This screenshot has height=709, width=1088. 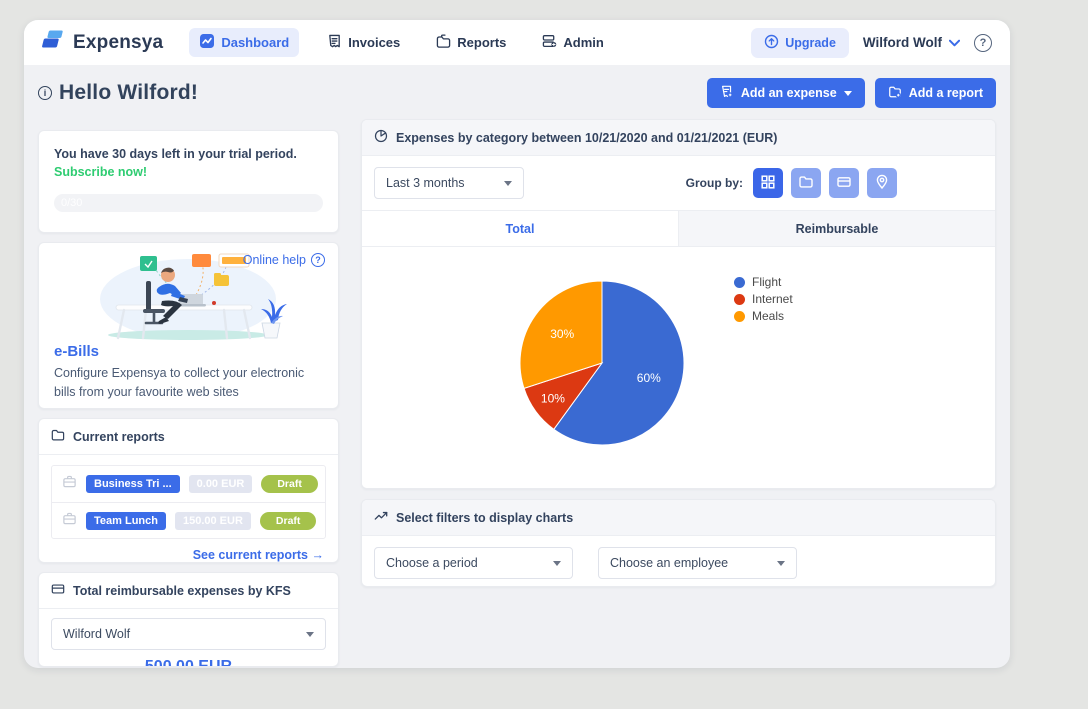 What do you see at coordinates (520, 228) in the screenshot?
I see `tab-total: Total` at bounding box center [520, 228].